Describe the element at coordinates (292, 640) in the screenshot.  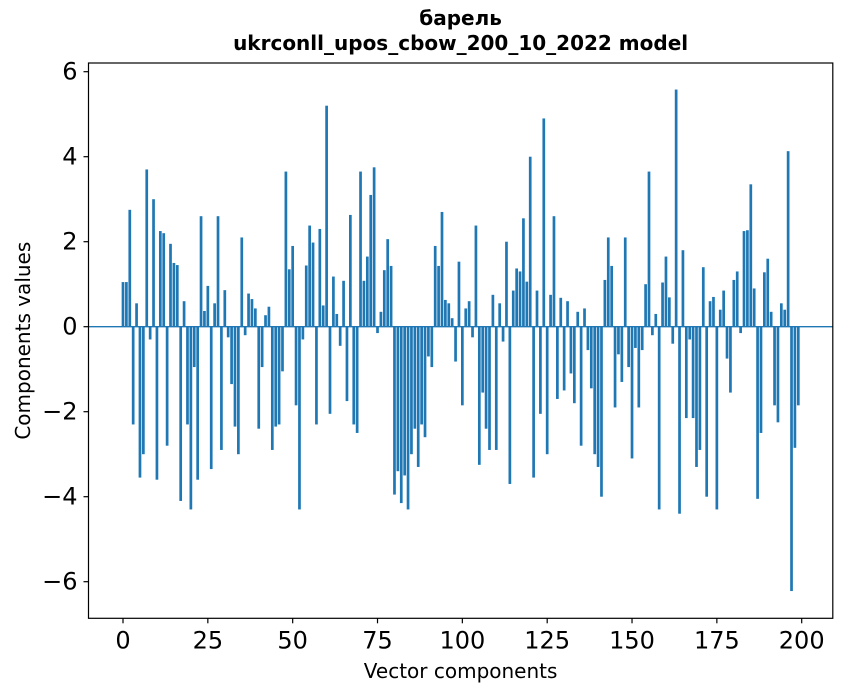
I see `x-tick-label: 50` at that location.